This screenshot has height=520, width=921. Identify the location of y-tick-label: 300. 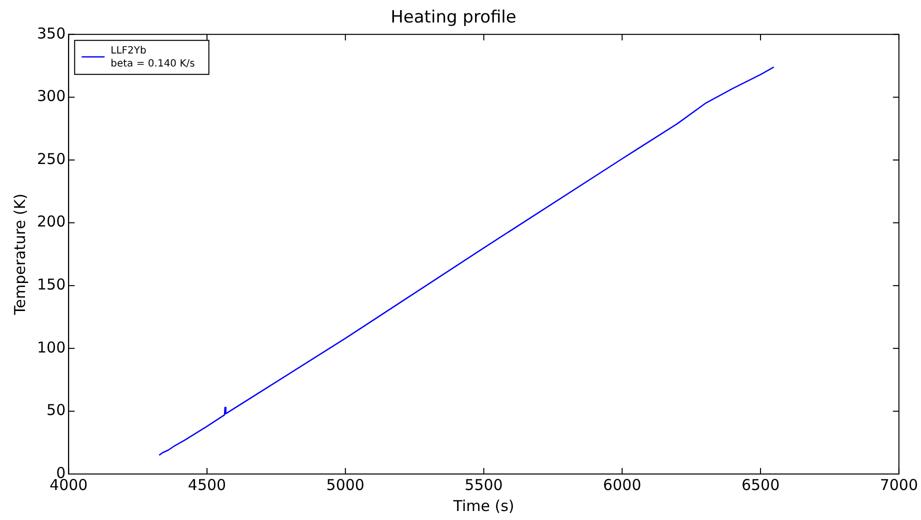
(51, 96).